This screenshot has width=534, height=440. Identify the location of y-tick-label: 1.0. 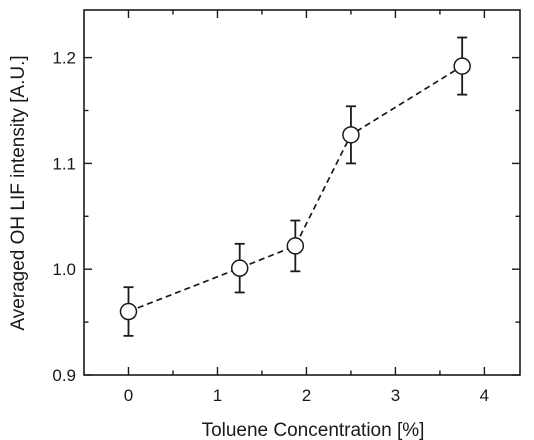
(64, 269).